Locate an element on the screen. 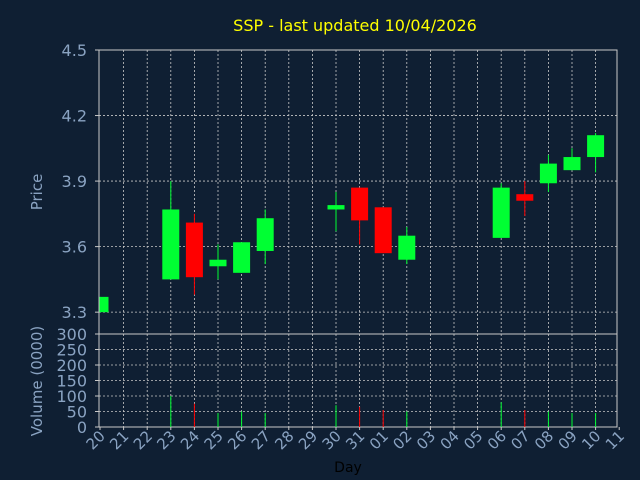 Image resolution: width=640 pixels, height=480 pixels. x-tick-label: 31 is located at coordinates (355, 440).